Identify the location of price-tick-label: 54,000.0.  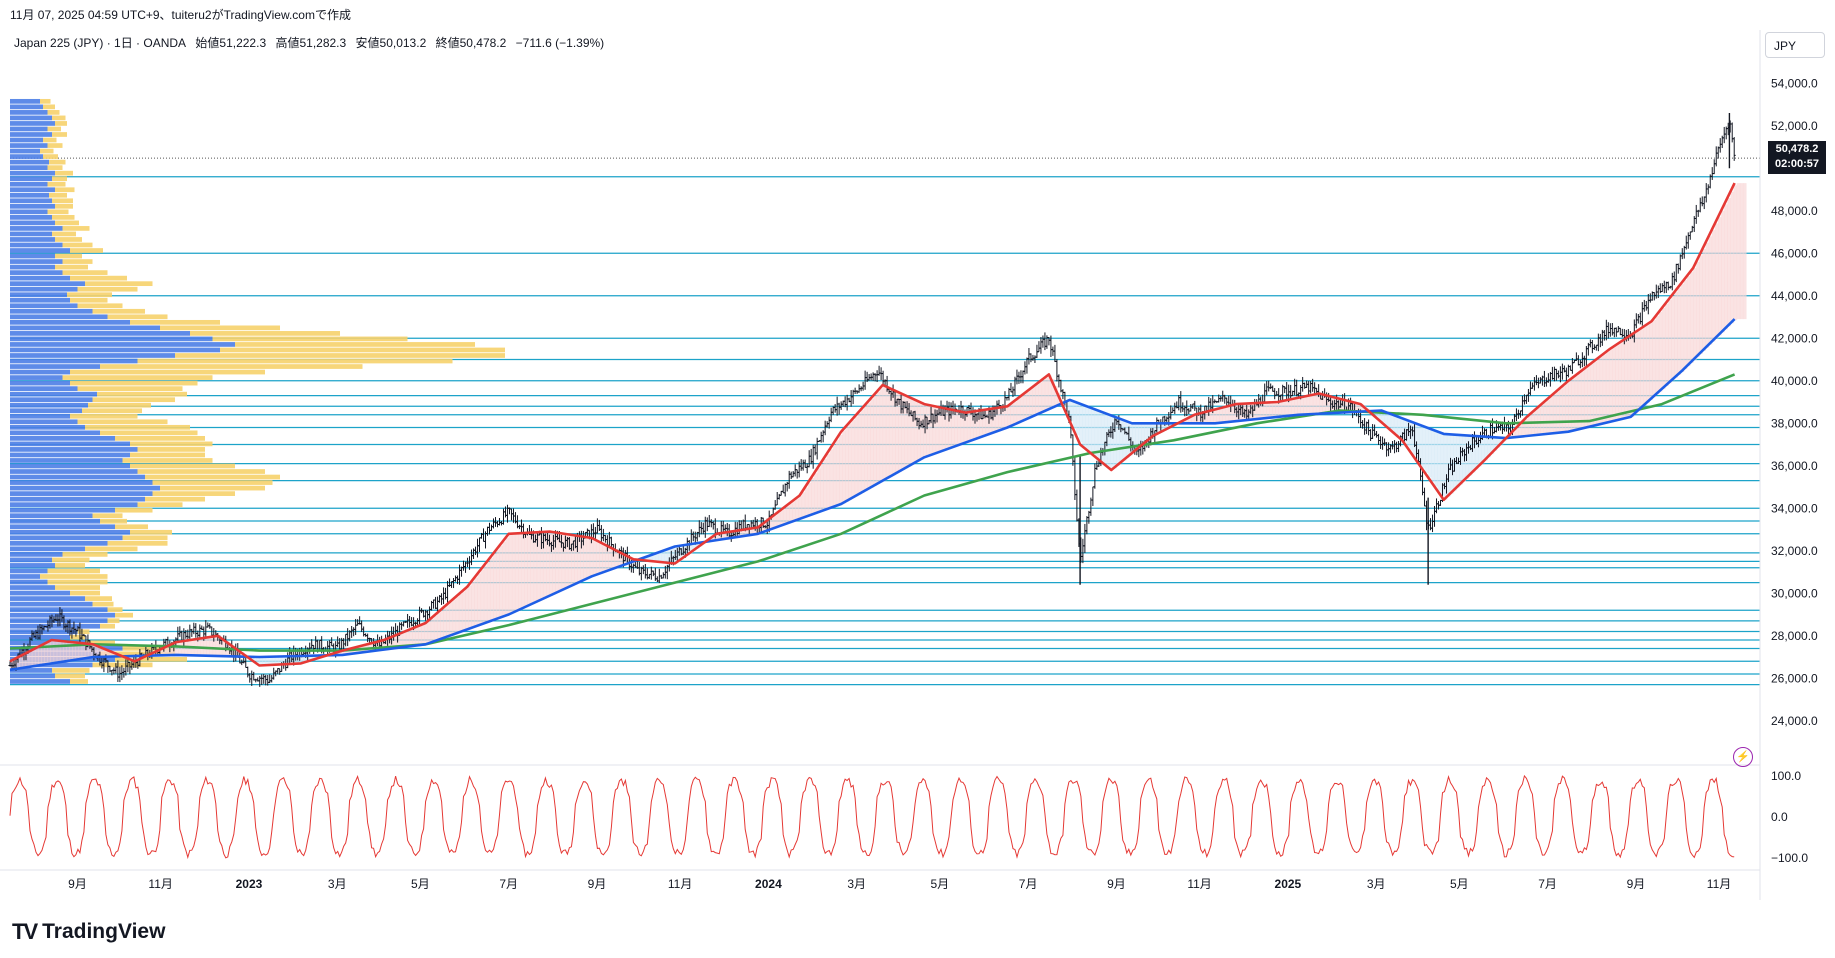
(1794, 83).